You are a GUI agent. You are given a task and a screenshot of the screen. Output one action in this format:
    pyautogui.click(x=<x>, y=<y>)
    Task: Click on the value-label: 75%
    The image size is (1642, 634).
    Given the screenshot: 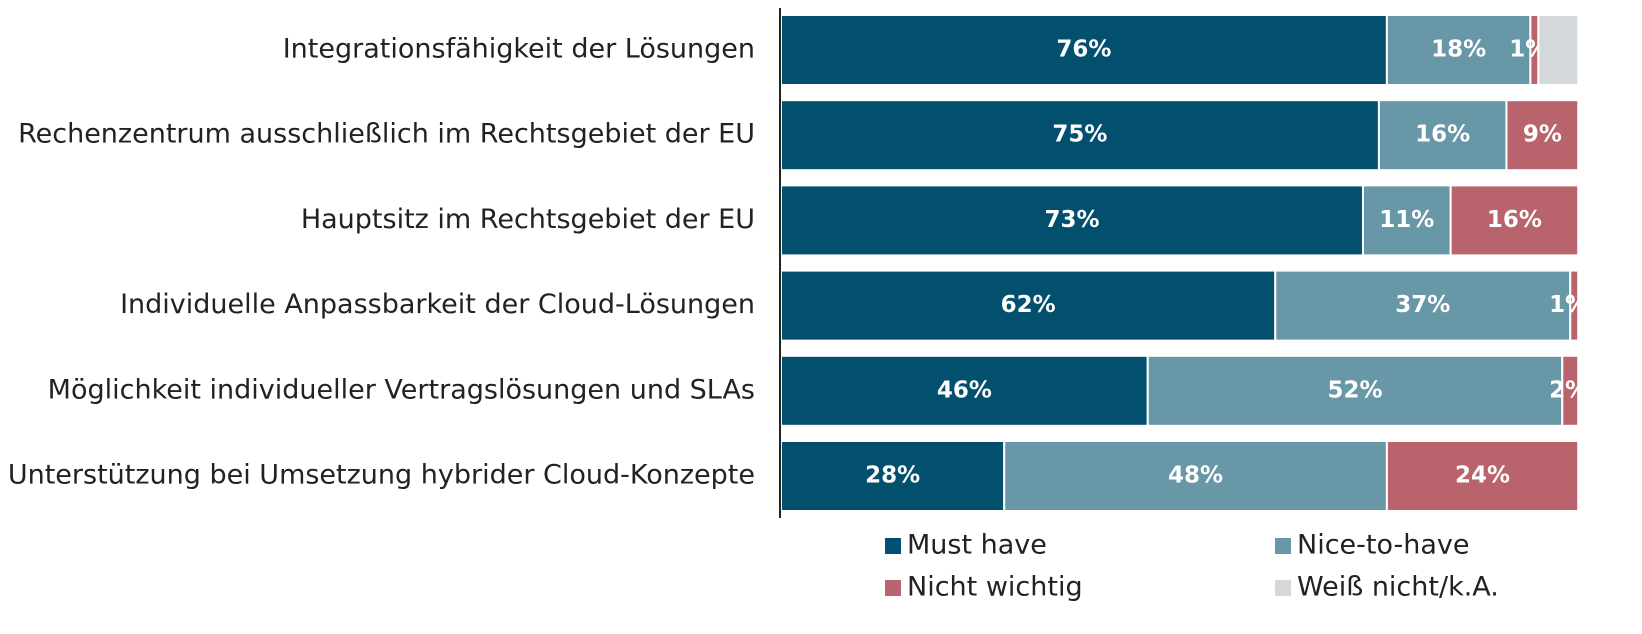 What is the action you would take?
    pyautogui.click(x=1079, y=135)
    